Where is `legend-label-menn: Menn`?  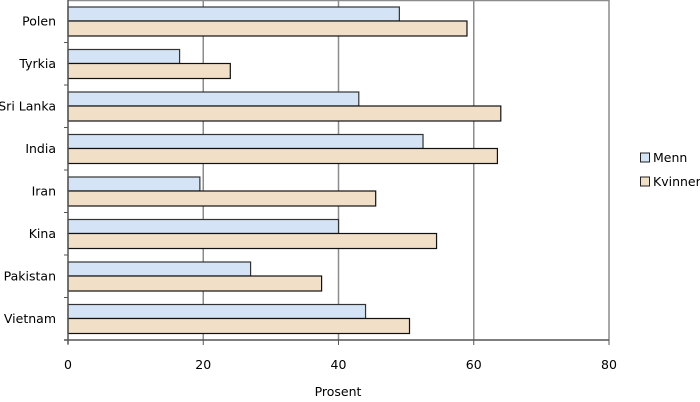
legend-label-menn: Menn is located at coordinates (670, 157).